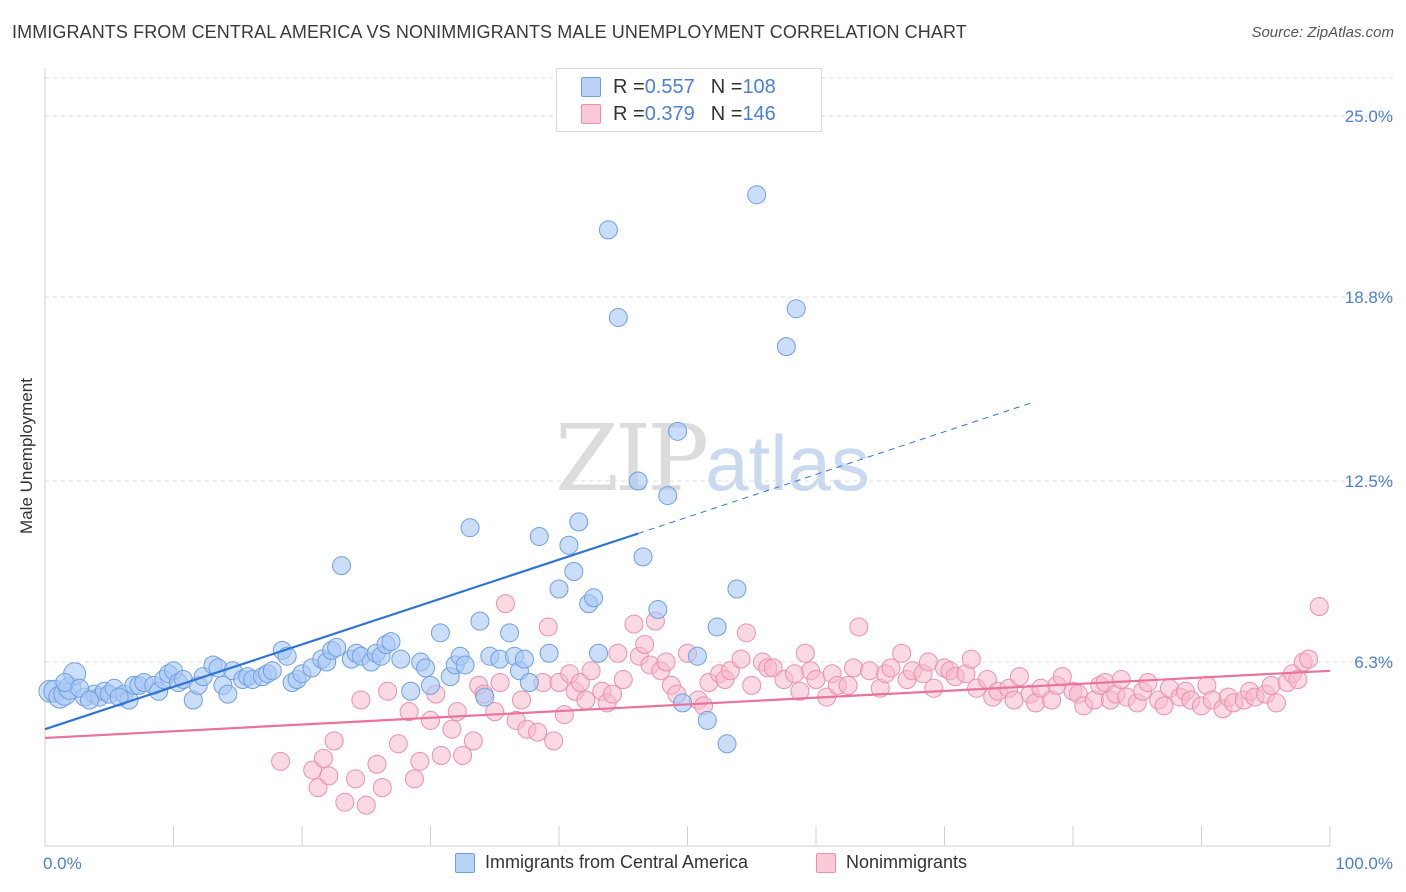  I want to click on trend-line-central-america-extension, so click(835, 468).